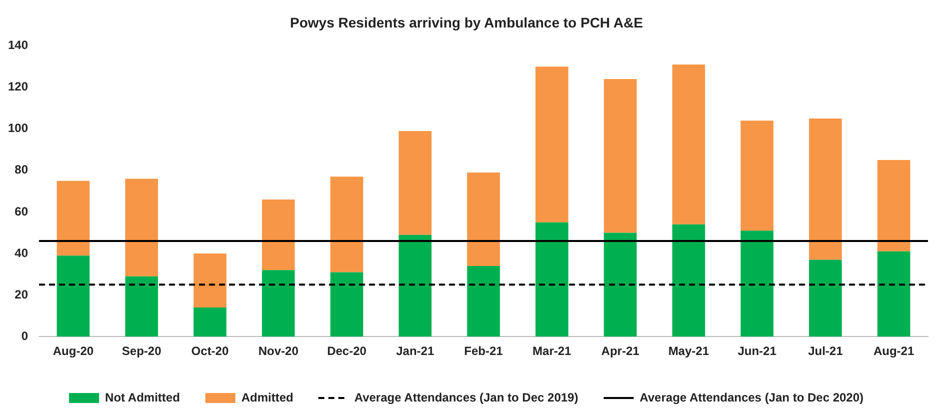  Describe the element at coordinates (21, 294) in the screenshot. I see `y-tick-label: 20` at that location.